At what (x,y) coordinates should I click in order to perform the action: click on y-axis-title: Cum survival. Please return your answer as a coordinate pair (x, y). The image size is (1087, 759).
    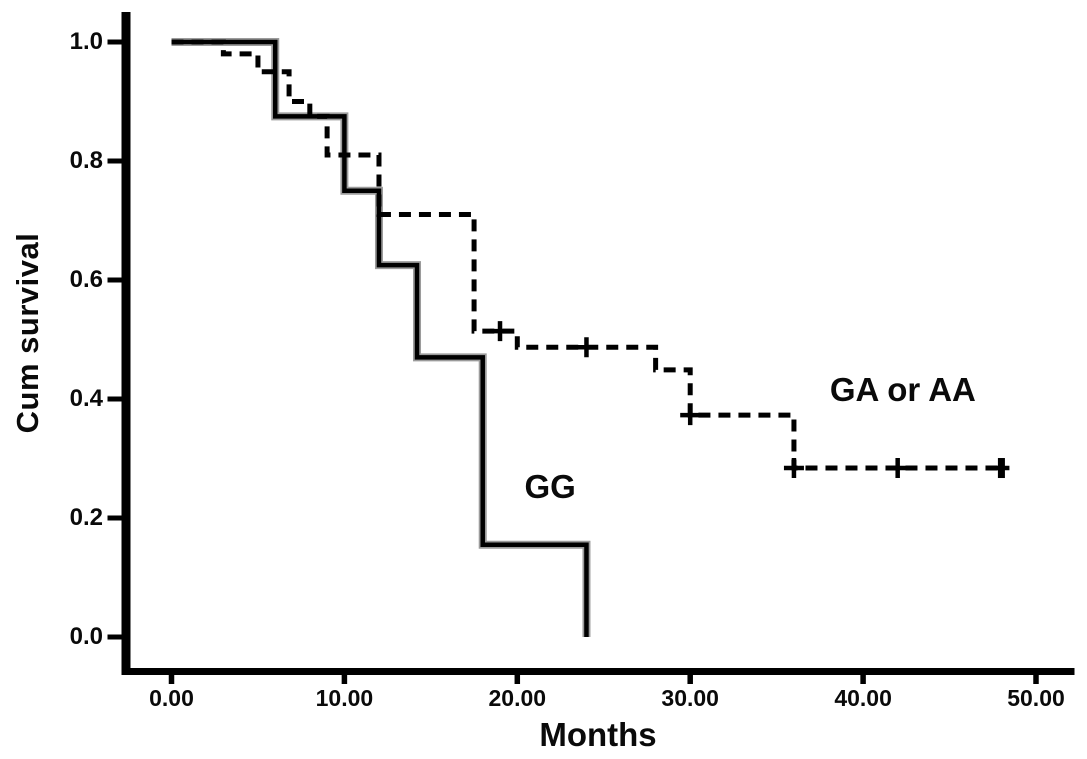
    Looking at the image, I should click on (27, 333).